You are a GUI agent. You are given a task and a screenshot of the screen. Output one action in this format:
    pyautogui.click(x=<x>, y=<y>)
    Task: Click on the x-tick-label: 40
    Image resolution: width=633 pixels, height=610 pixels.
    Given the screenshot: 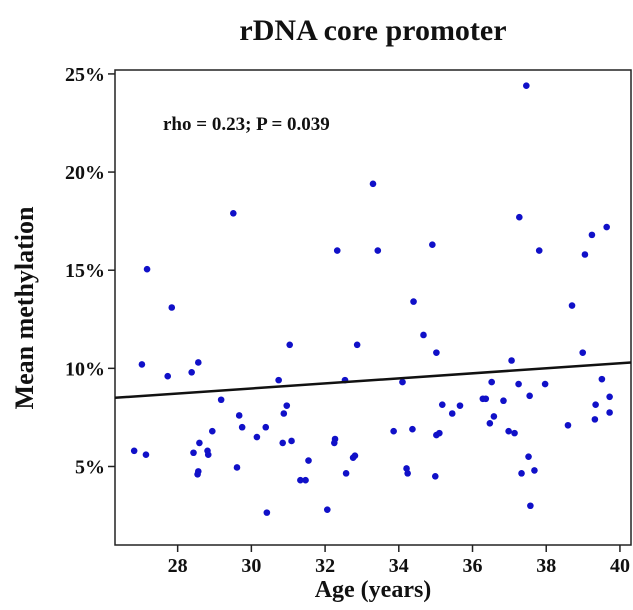 What is the action you would take?
    pyautogui.click(x=620, y=566)
    